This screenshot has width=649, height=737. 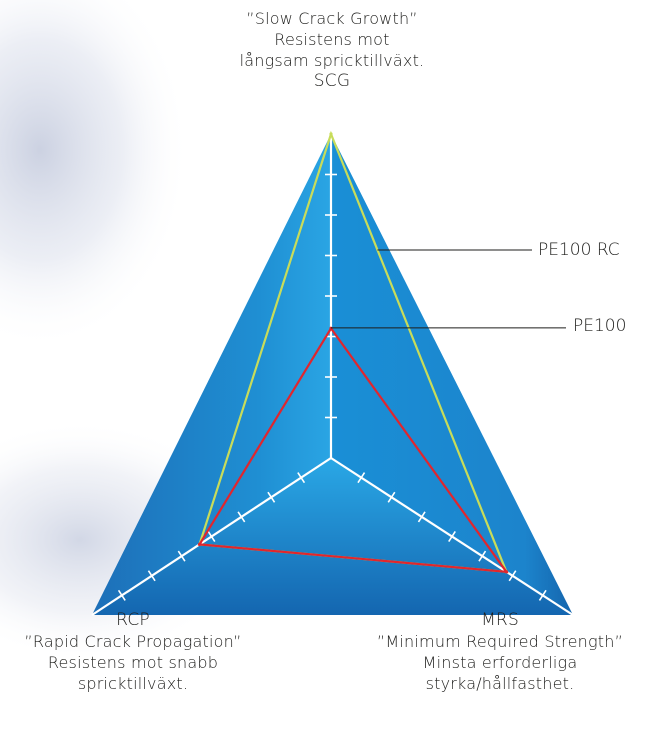 I want to click on axis-desc-mrs-line2: styrka/hållfasthet., so click(x=500, y=683).